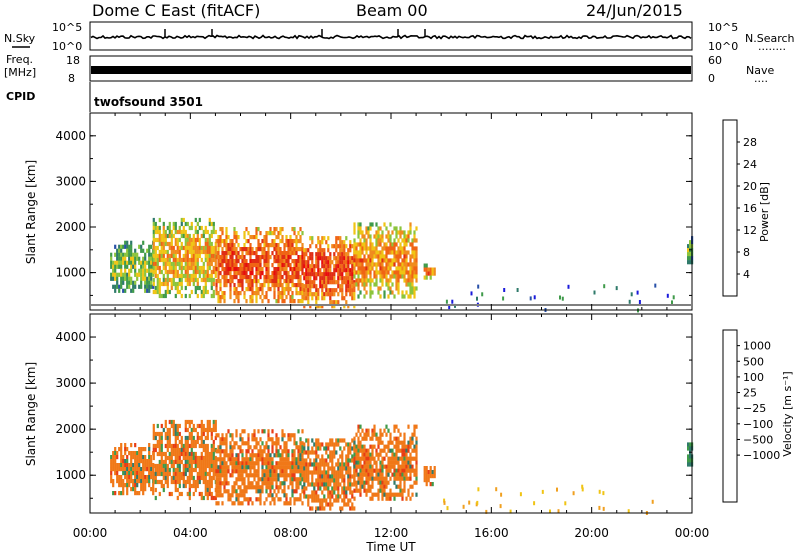 The width and height of the screenshot is (800, 558). What do you see at coordinates (70, 227) in the screenshot?
I see `y-tick-label: 2000` at bounding box center [70, 227].